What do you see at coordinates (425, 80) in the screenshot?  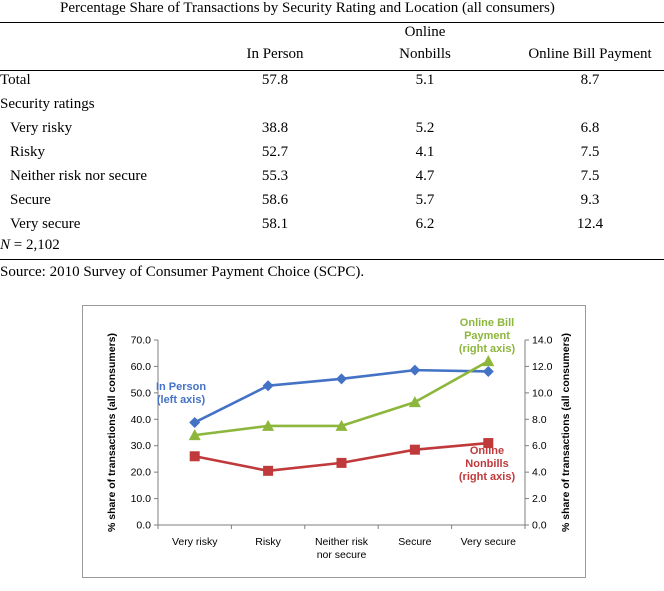 I see `cell-online-nonbills: 5.1` at bounding box center [425, 80].